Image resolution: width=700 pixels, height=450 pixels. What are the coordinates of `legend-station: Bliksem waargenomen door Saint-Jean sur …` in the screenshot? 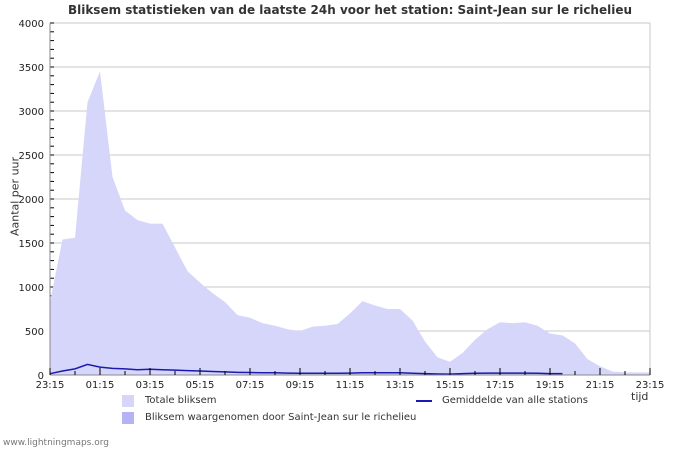 It's located at (281, 417).